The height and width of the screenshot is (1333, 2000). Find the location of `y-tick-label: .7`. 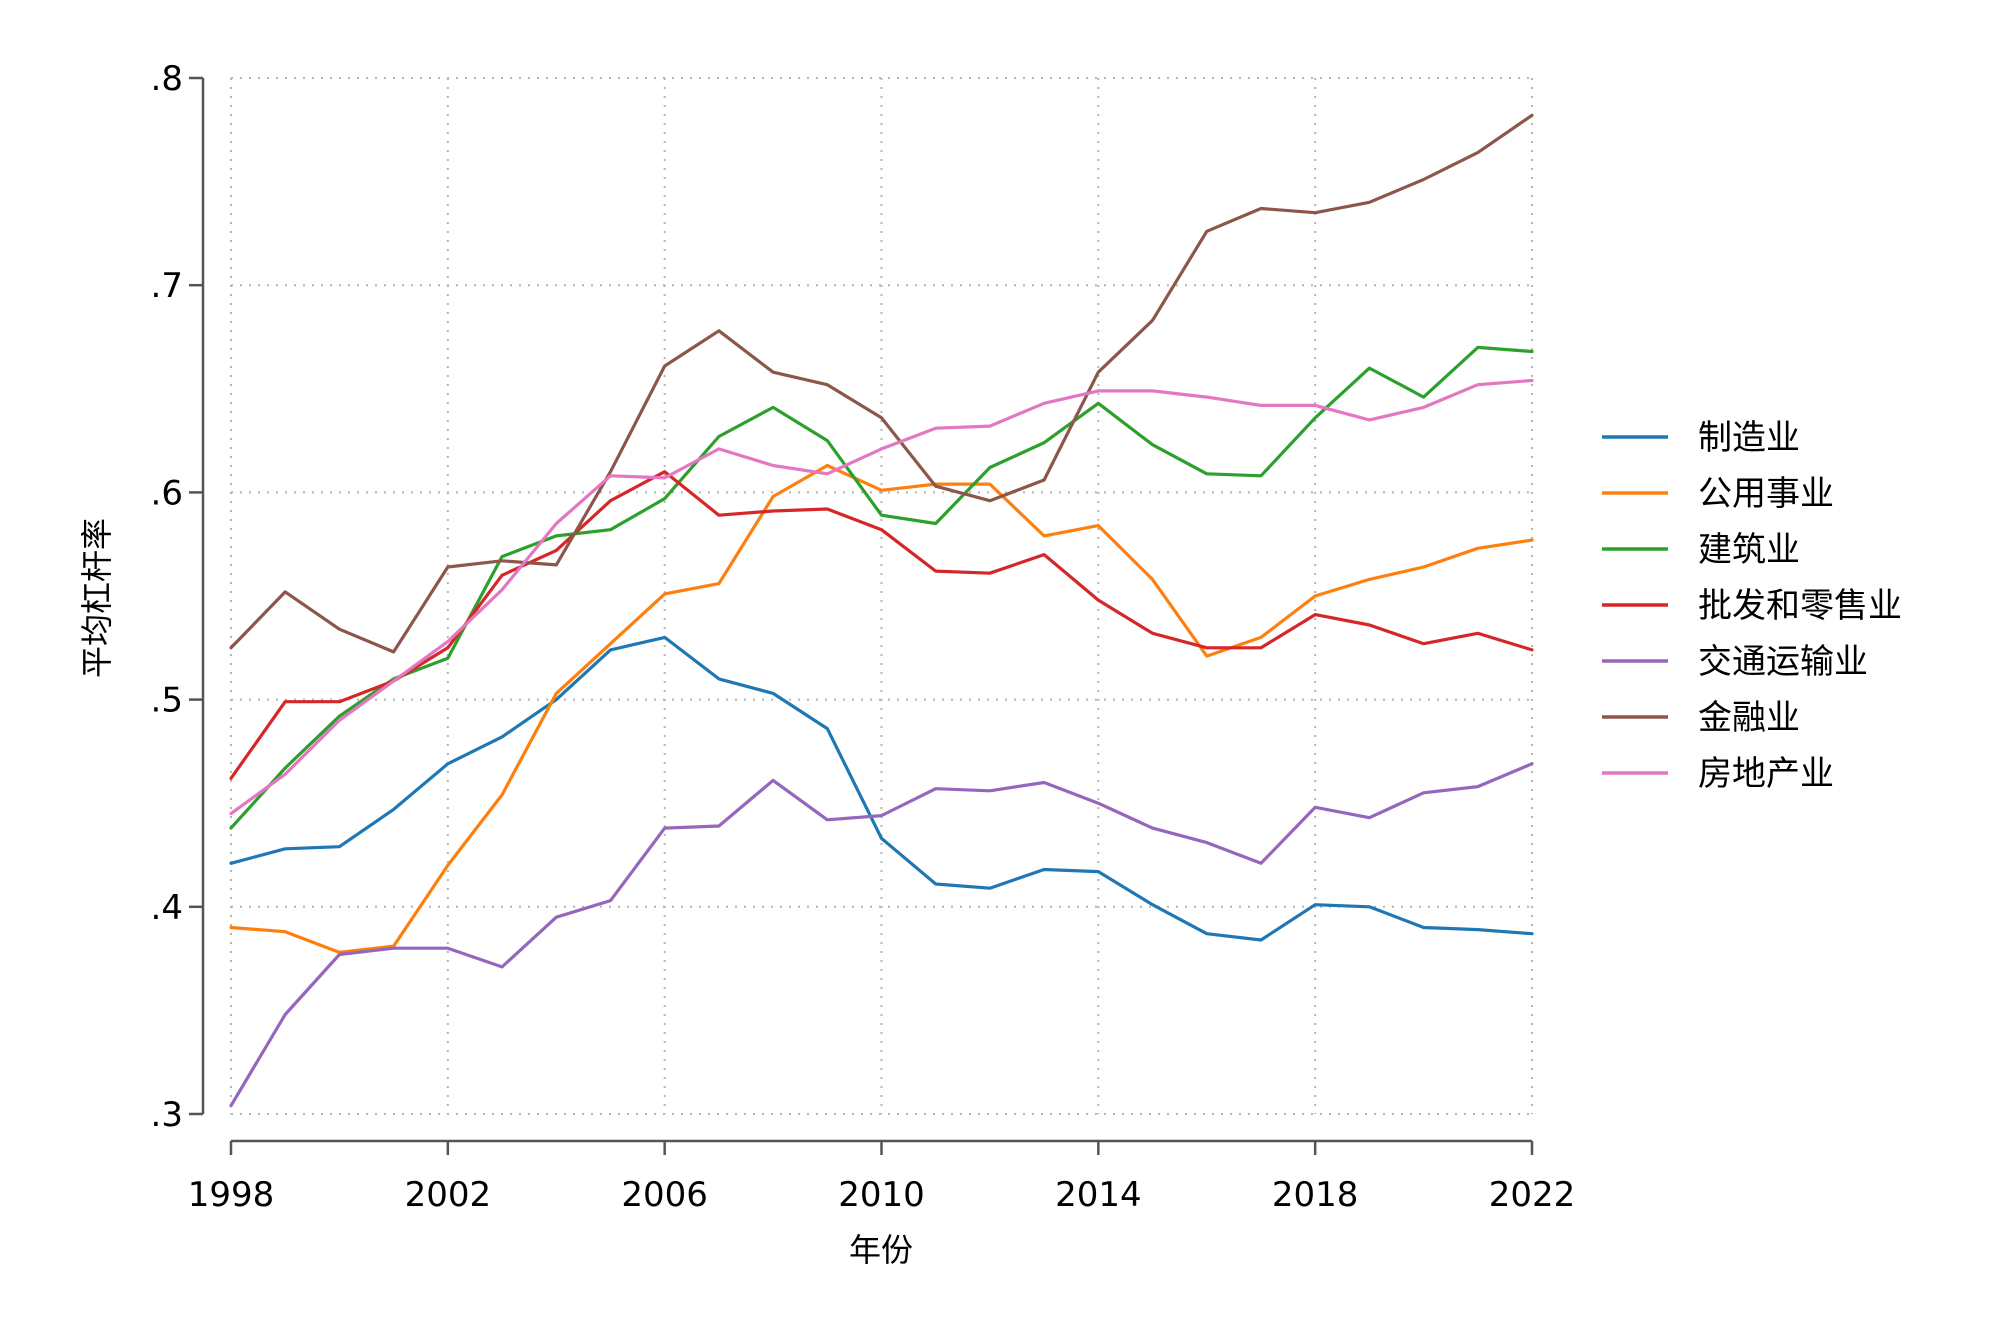

y-tick-label: .7 is located at coordinates (167, 286).